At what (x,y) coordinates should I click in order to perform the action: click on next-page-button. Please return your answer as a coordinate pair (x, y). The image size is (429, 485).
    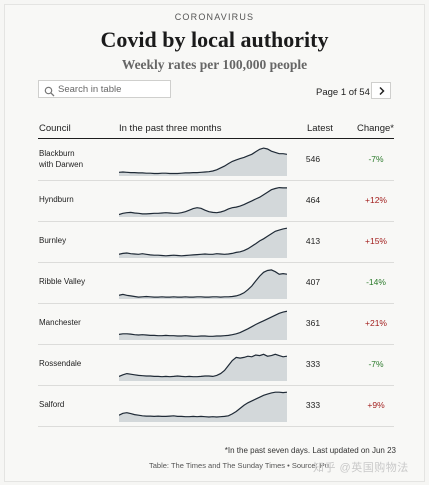
    Looking at the image, I should click on (381, 90).